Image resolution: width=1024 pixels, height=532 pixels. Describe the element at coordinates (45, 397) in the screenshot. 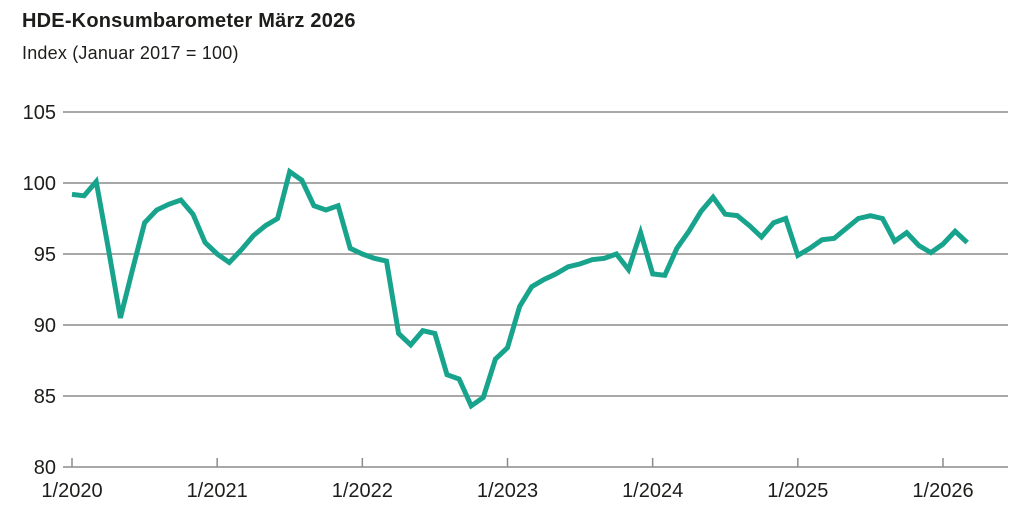

I see `y-tick-label: 85` at that location.